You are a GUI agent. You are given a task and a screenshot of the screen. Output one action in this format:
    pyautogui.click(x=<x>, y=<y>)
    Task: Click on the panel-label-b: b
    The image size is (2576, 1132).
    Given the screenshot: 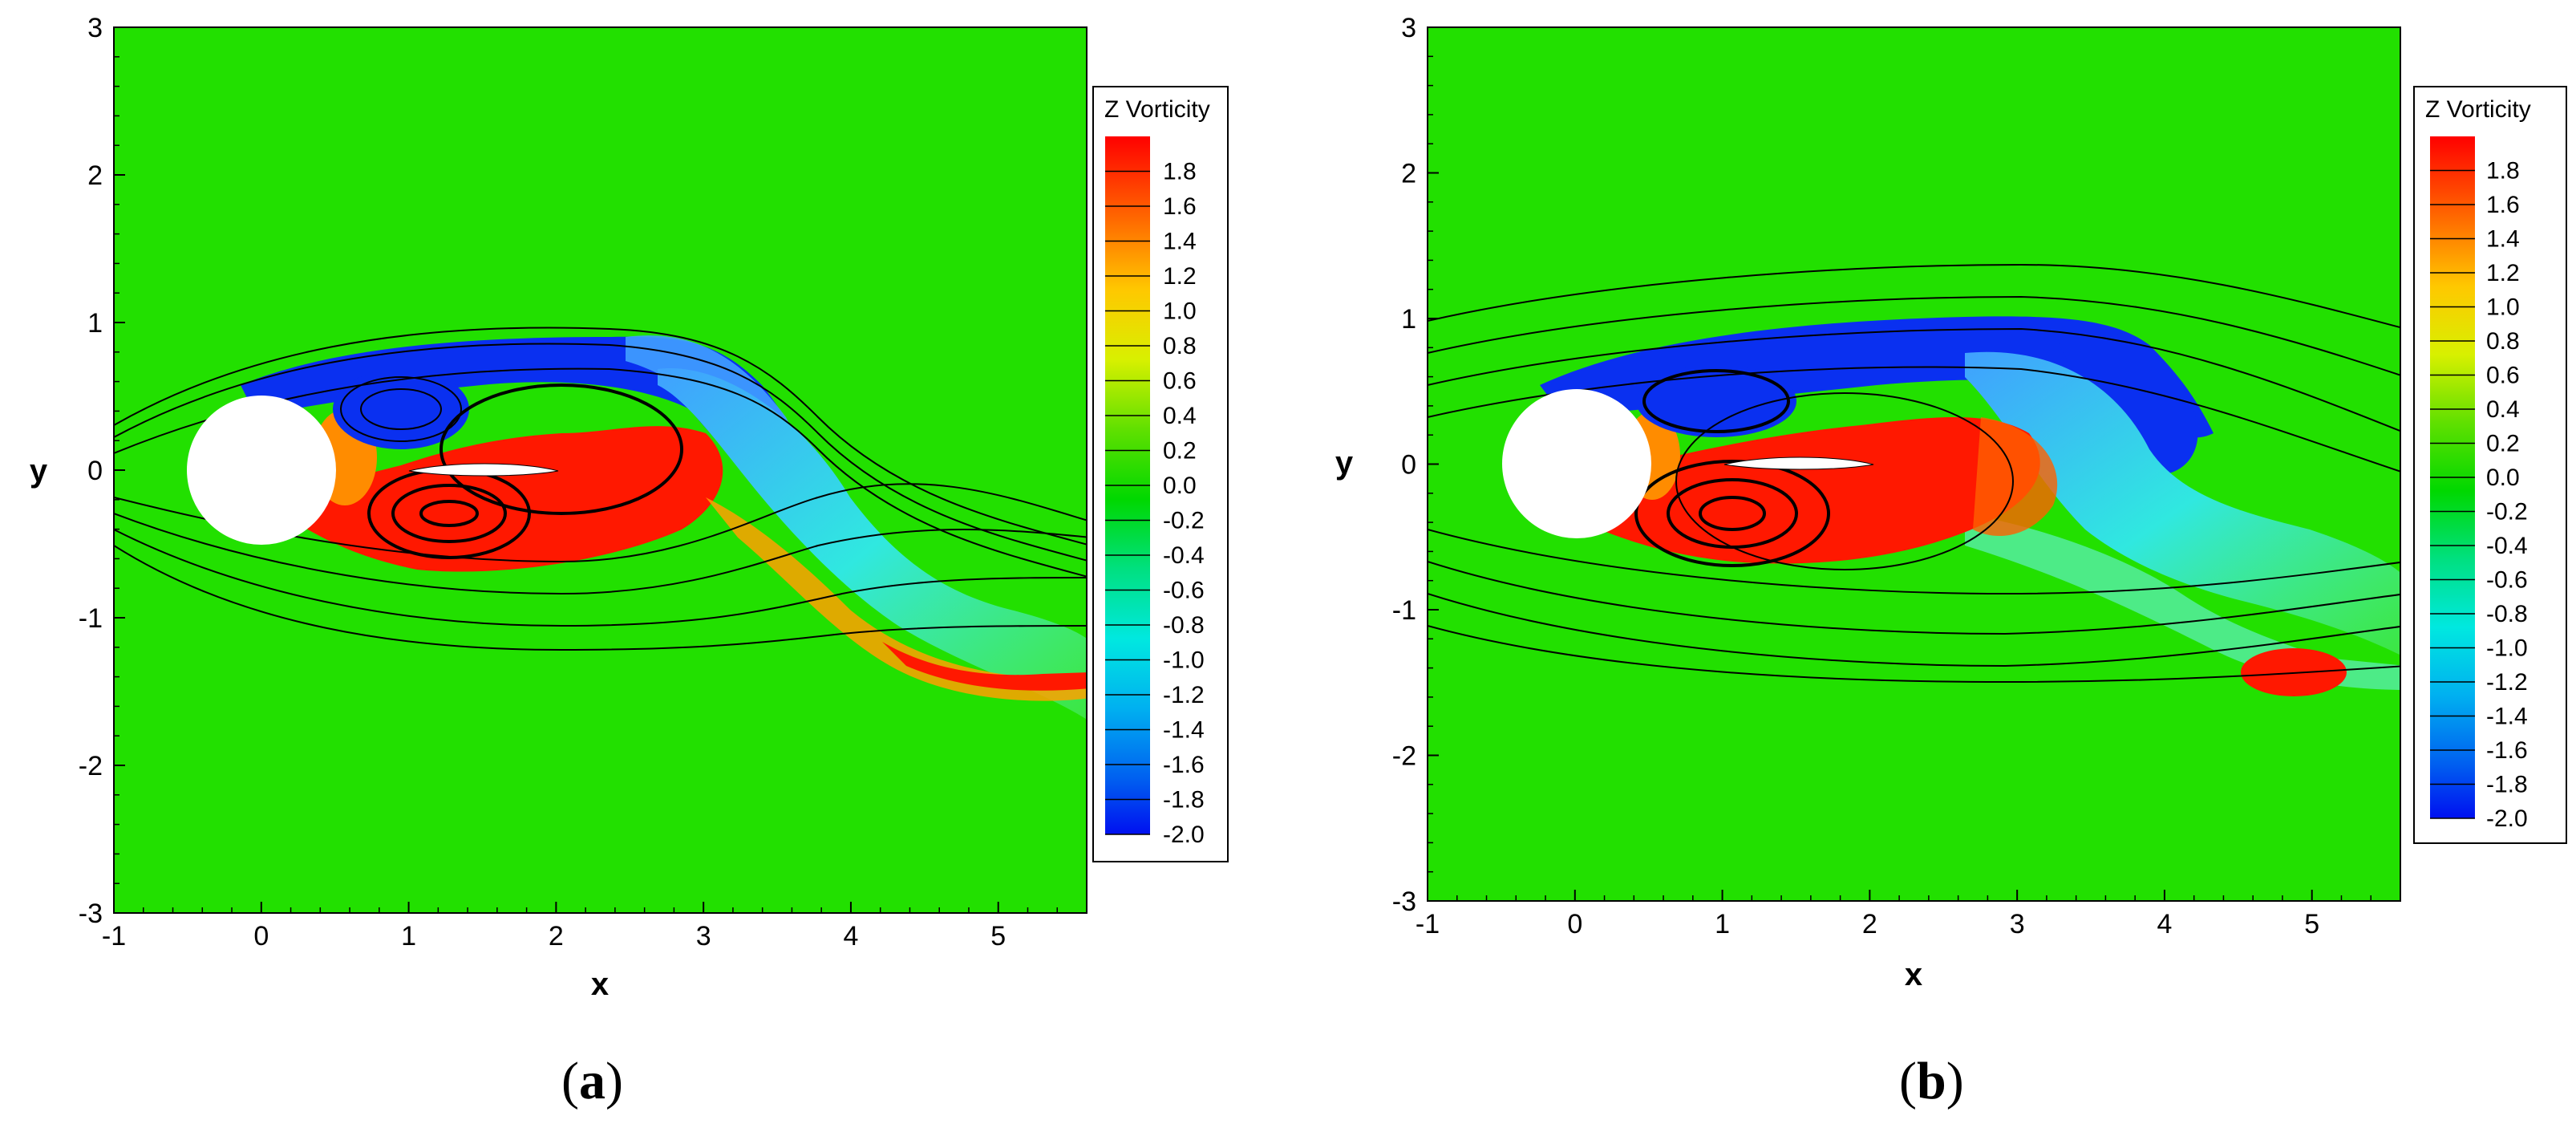 What is the action you would take?
    pyautogui.click(x=1931, y=1081)
    